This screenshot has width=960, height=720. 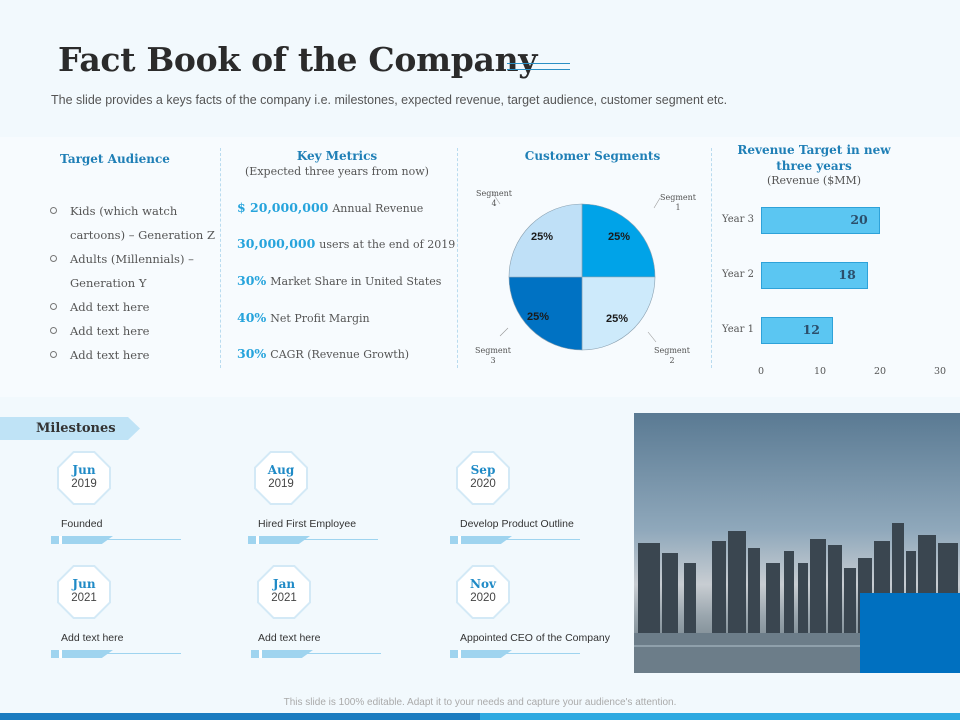 What do you see at coordinates (323, 353) in the screenshot?
I see `metric-row: 30% CAGR (Revenue Growth)` at bounding box center [323, 353].